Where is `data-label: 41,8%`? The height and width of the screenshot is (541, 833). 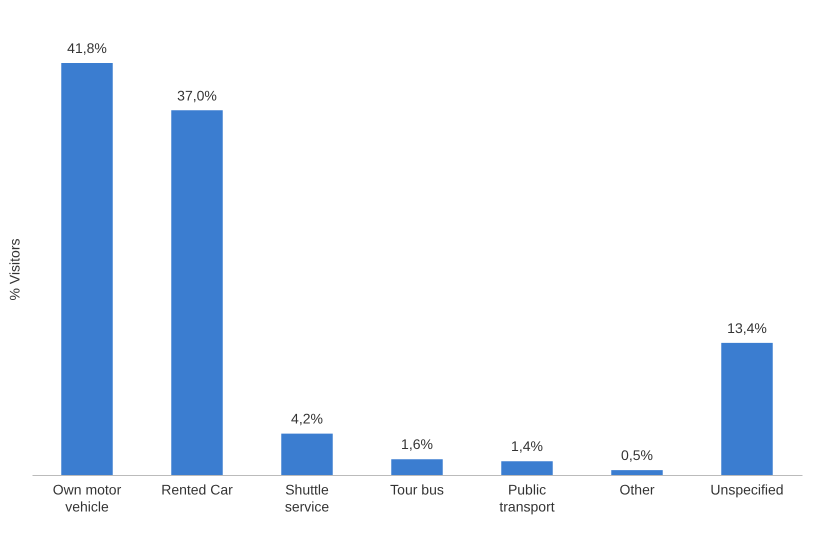 data-label: 41,8% is located at coordinates (87, 48).